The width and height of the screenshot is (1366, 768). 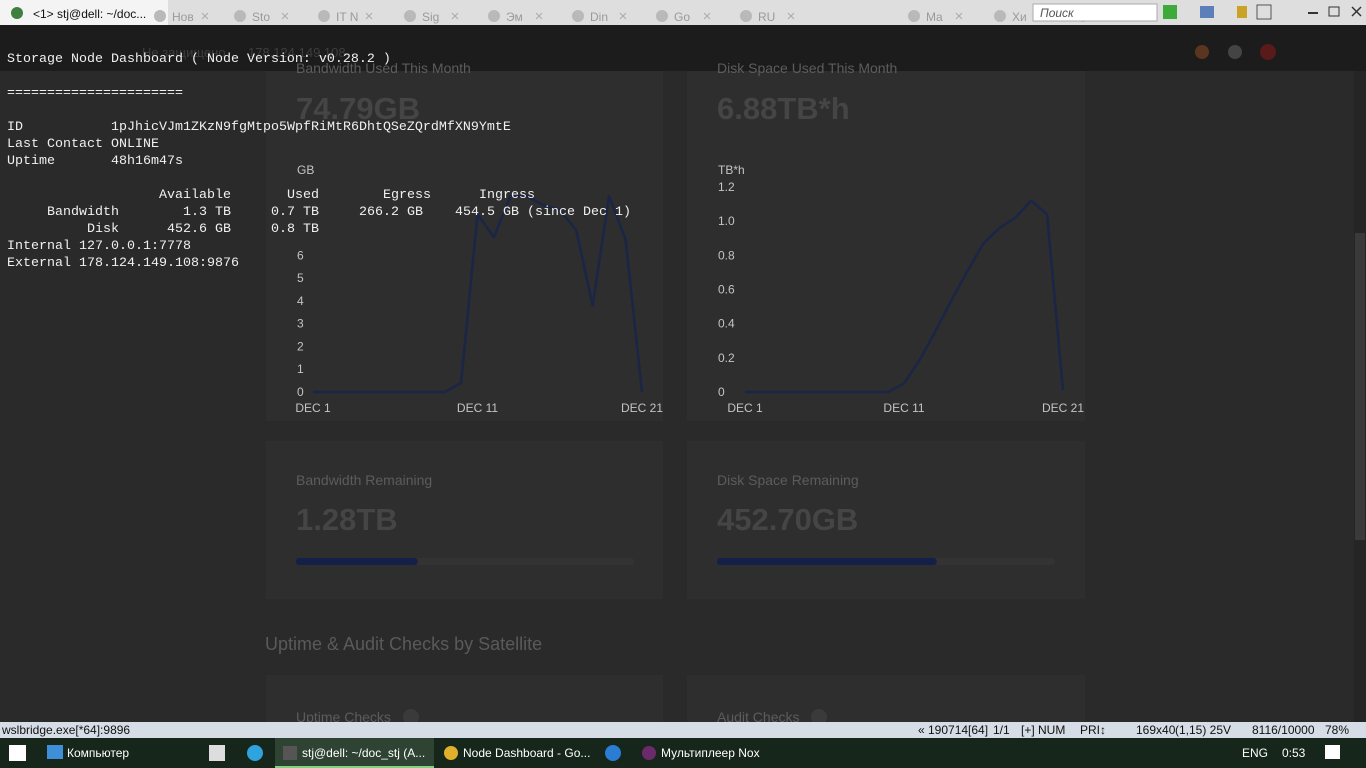 What do you see at coordinates (451, 753) in the screenshot?
I see `chrome-icon` at bounding box center [451, 753].